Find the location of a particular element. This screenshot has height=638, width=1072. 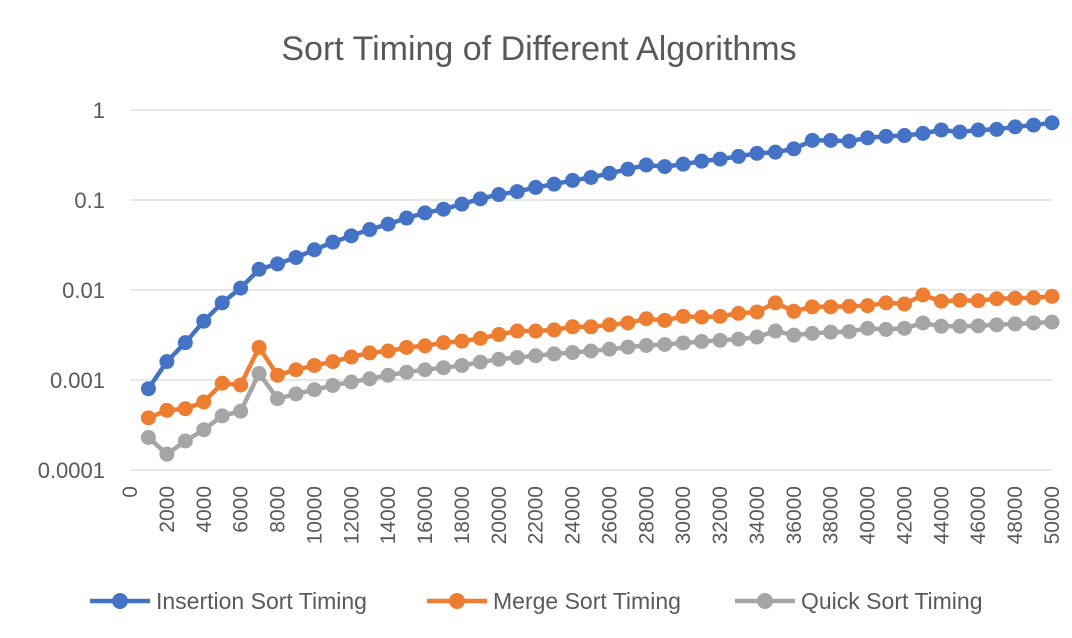

x-tick-label: 2000 is located at coordinates (167, 509).